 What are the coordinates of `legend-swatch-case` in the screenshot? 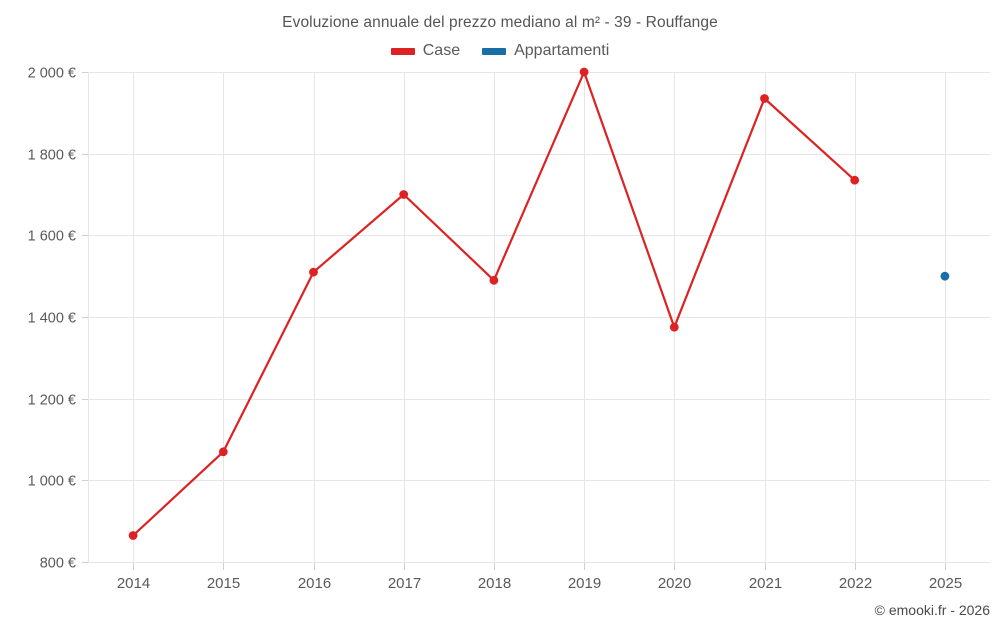 It's located at (402, 51).